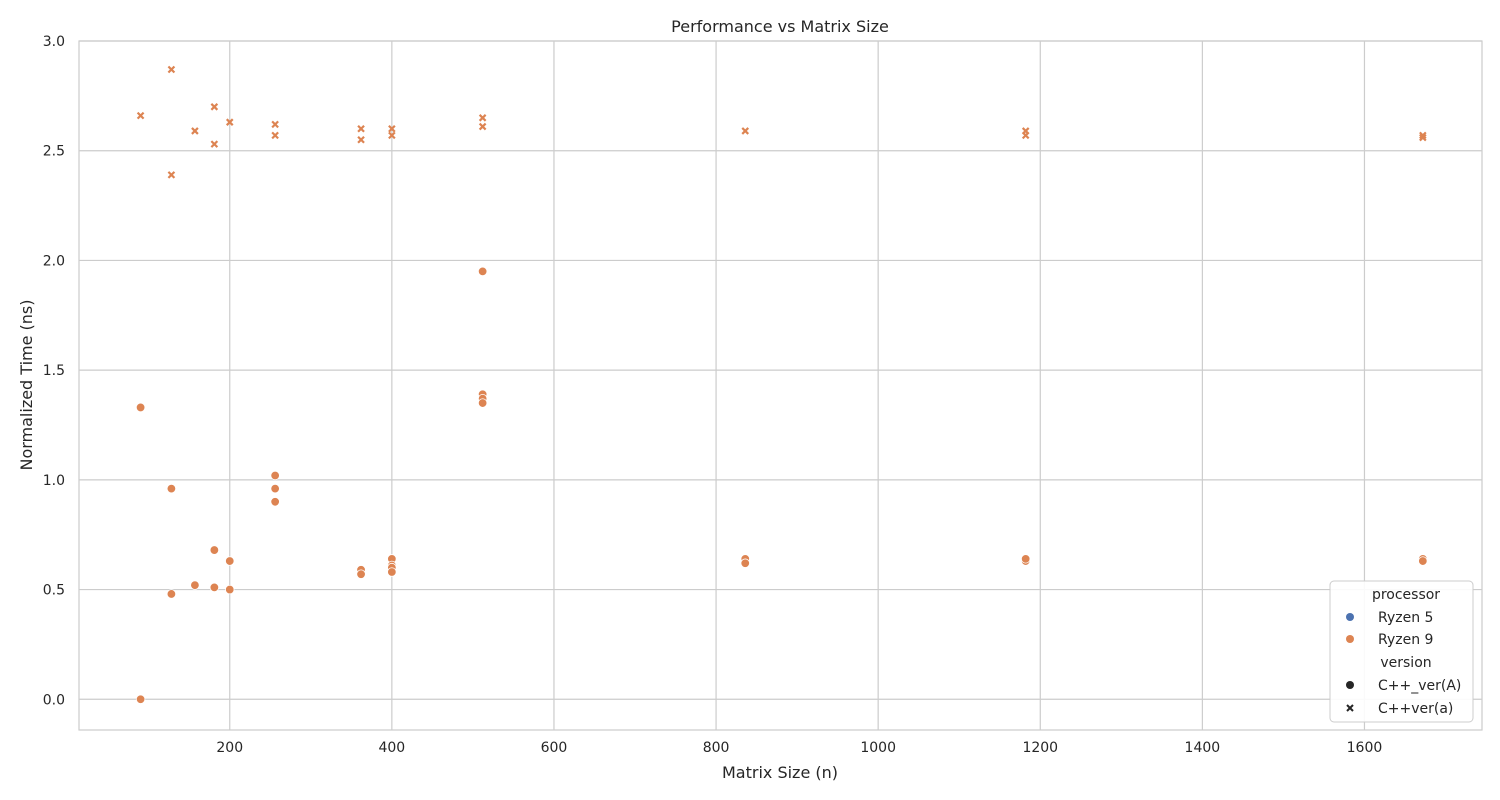 Image resolution: width=1500 pixels, height=800 pixels. Describe the element at coordinates (780, 26) in the screenshot. I see `chart-title: Performance vs Matrix Size` at that location.